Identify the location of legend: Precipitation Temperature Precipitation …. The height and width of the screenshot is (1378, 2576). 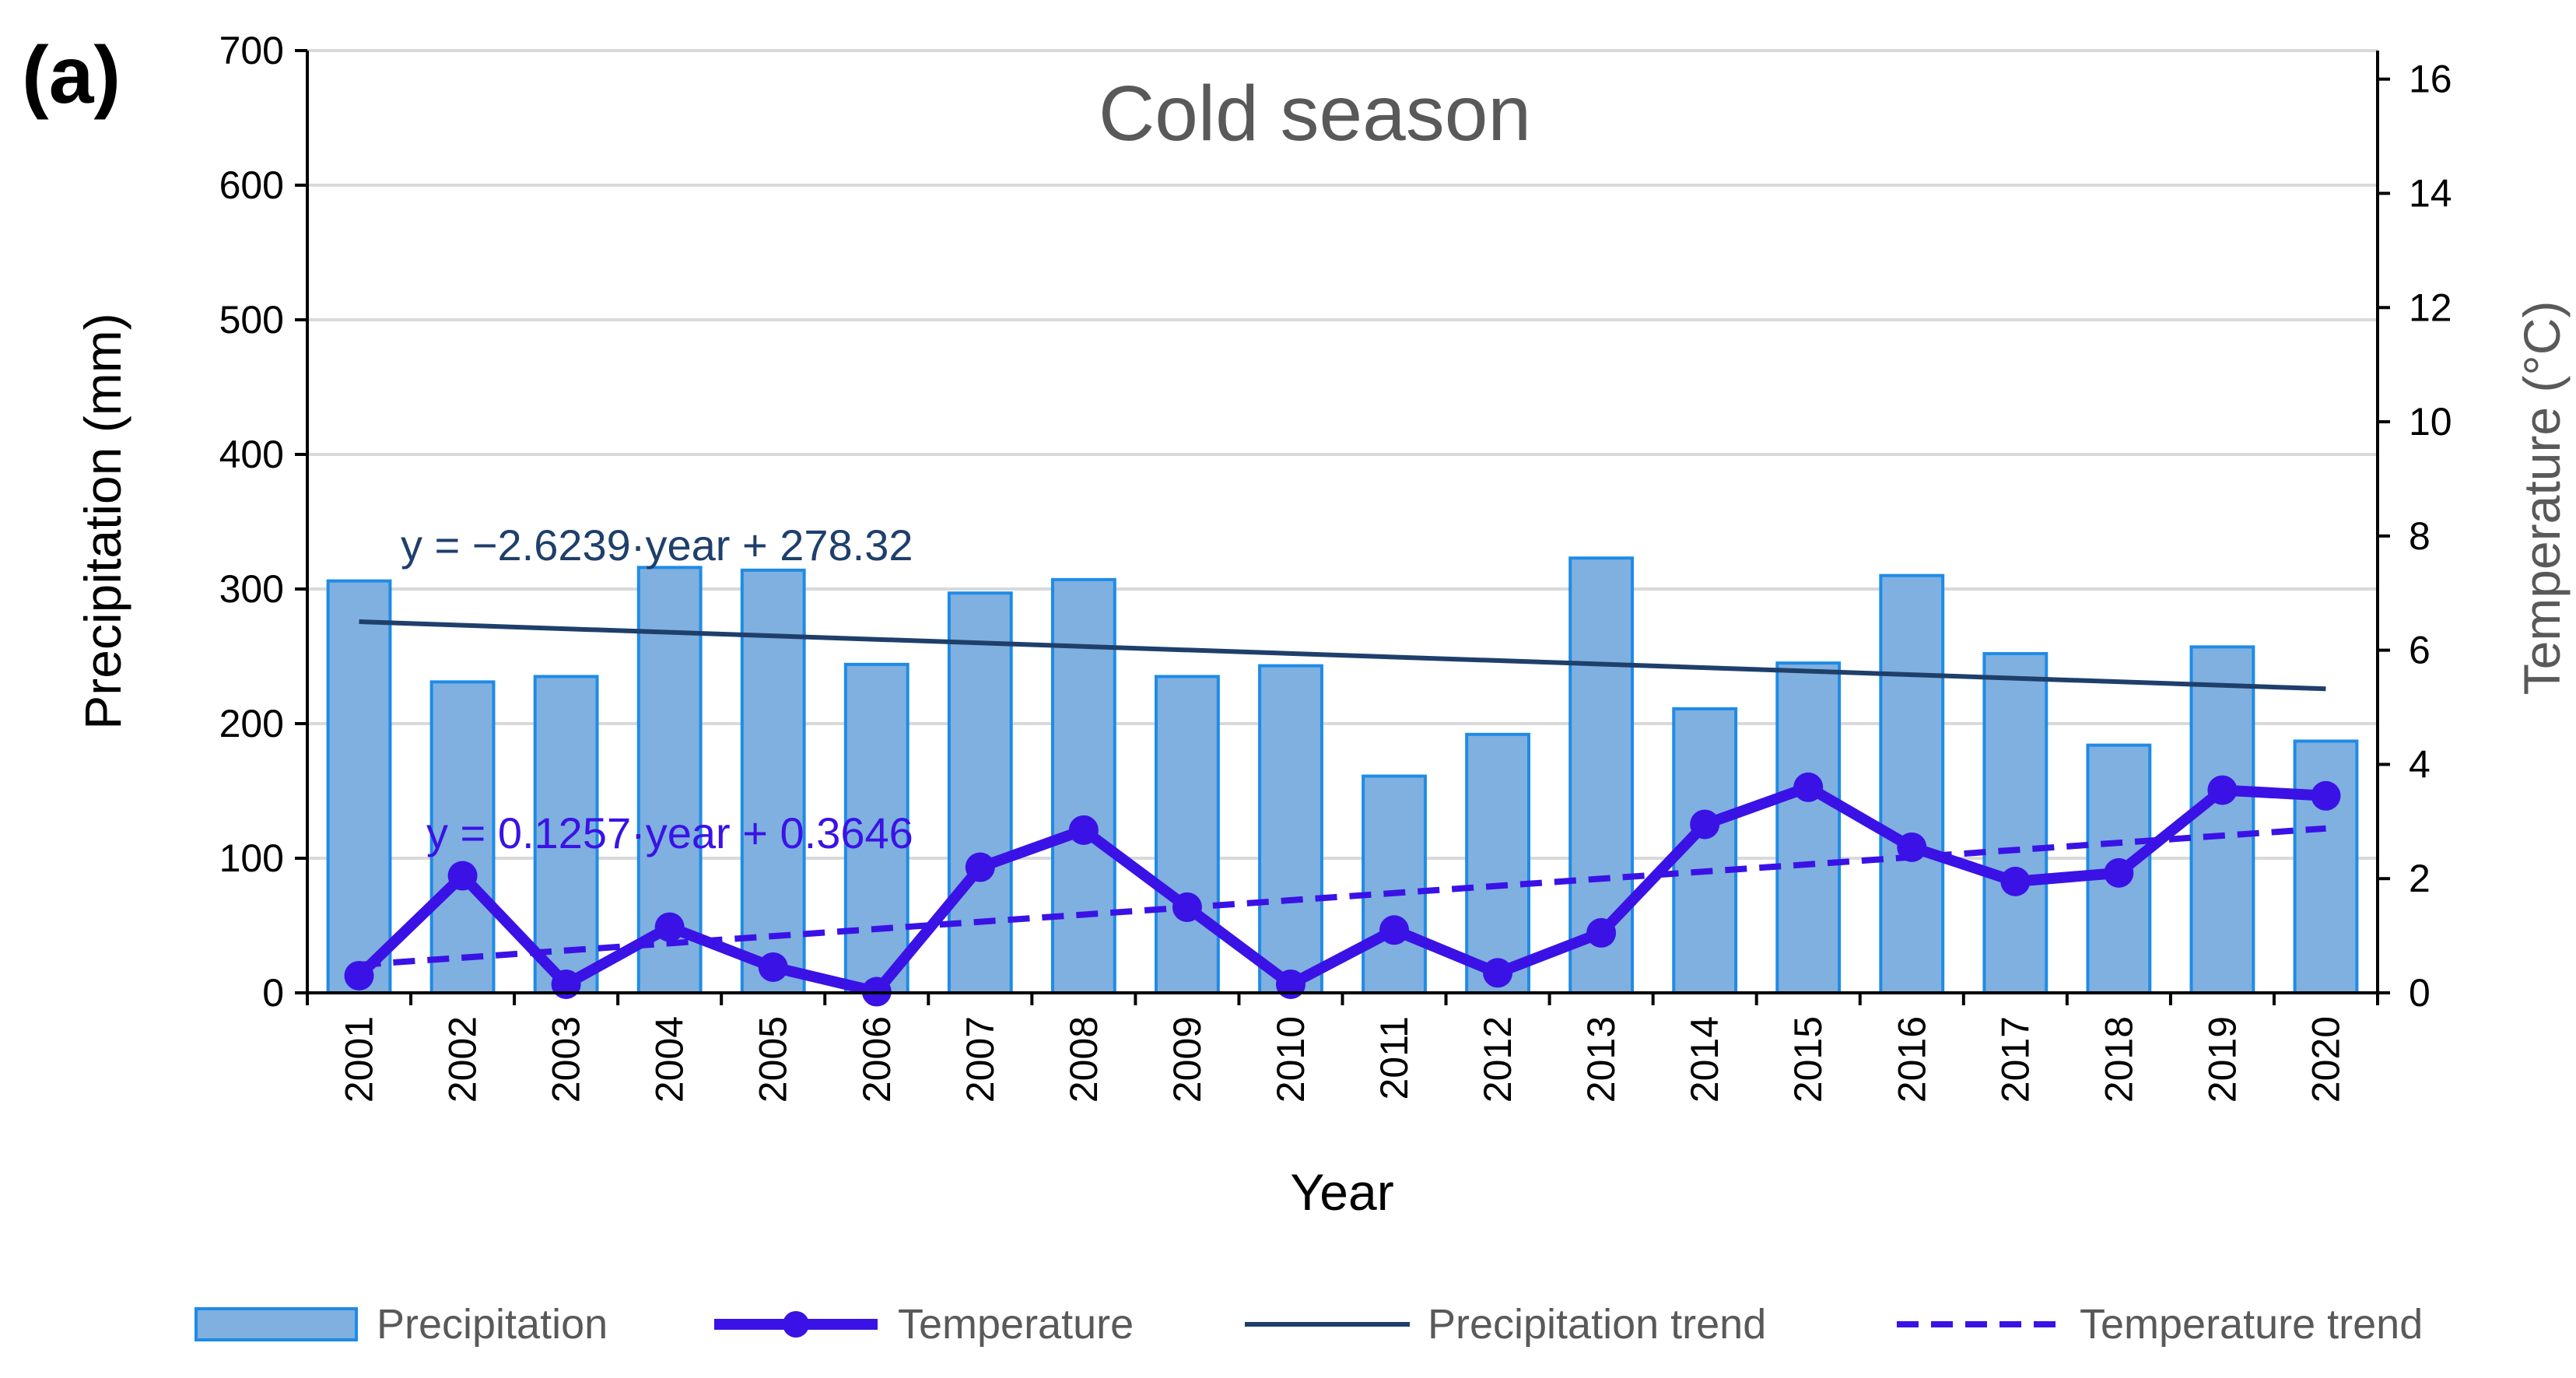
(1309, 1324).